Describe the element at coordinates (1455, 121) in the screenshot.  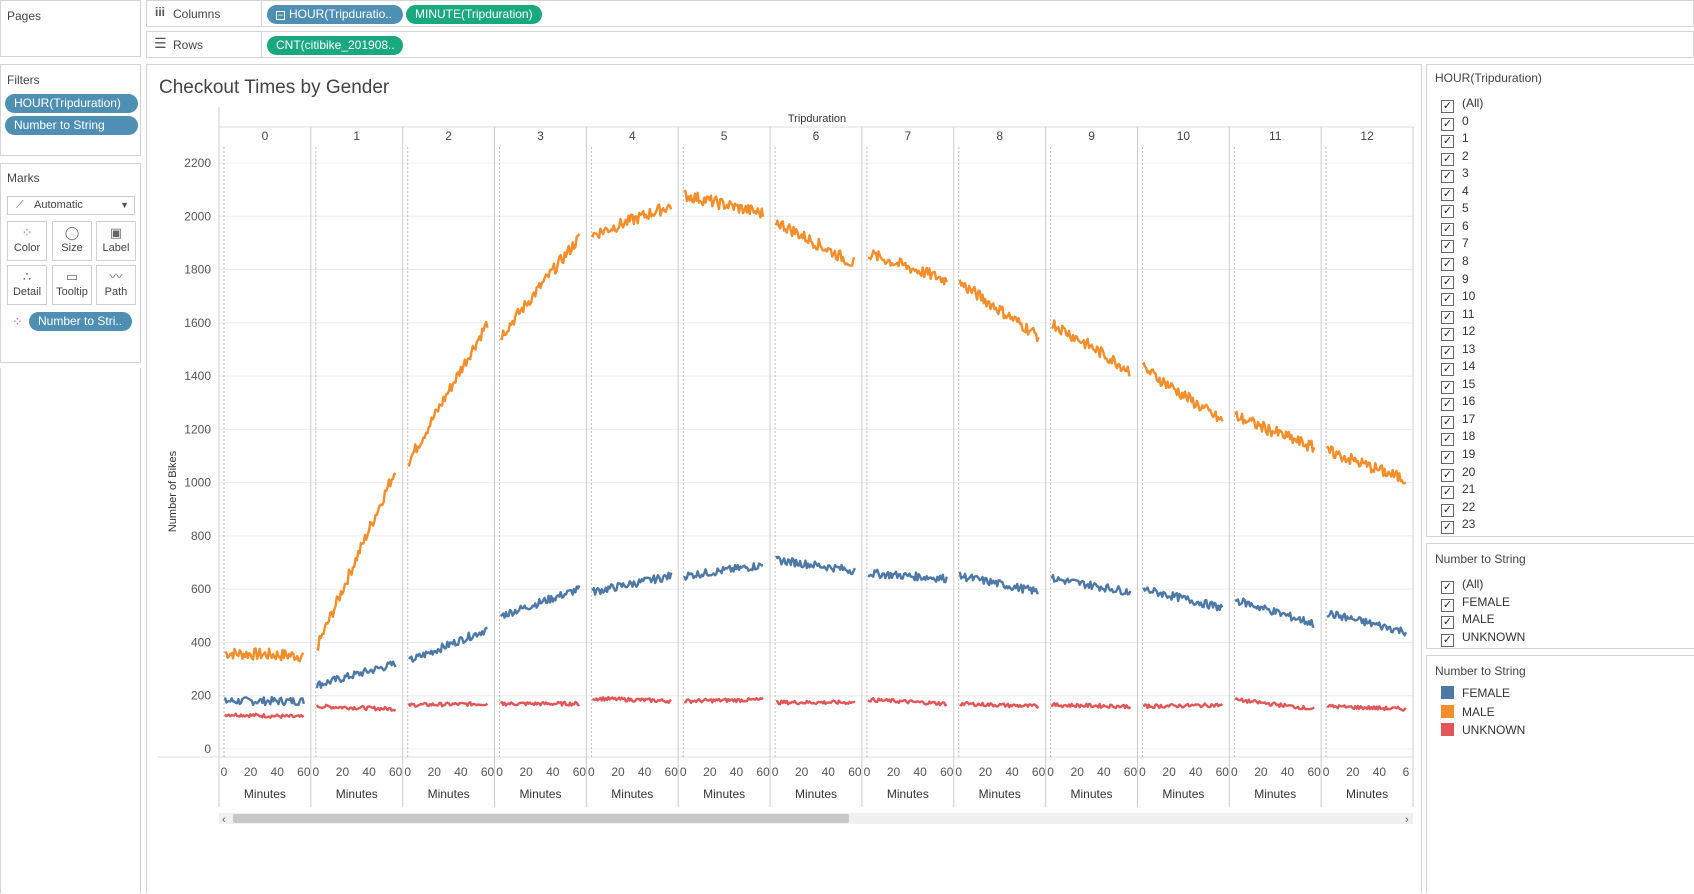
I see `hour-filter-option: ✓ 0` at that location.